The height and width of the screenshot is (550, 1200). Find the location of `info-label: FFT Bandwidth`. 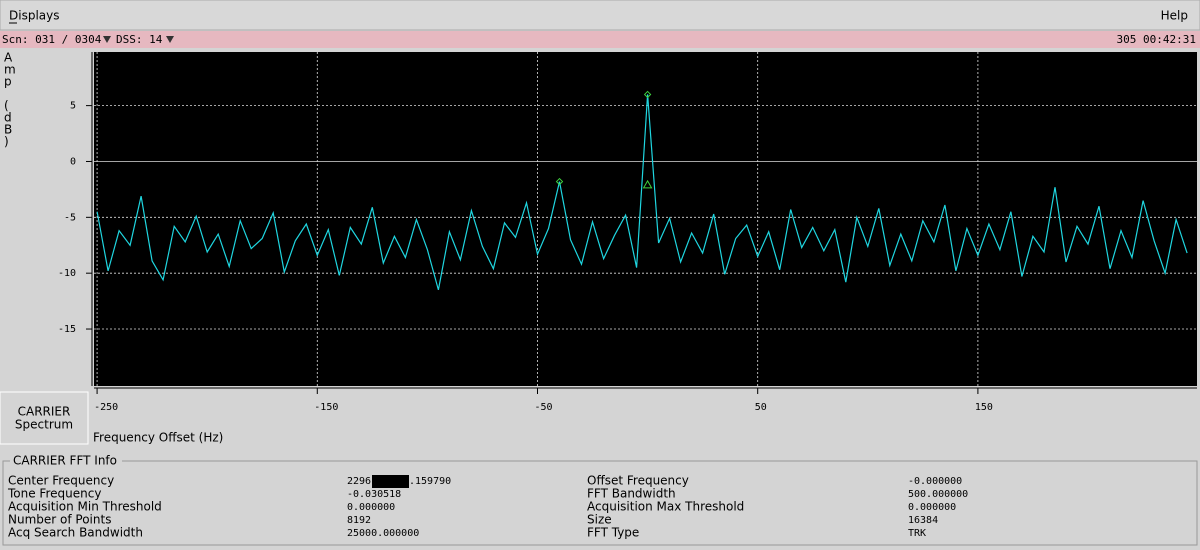

info-label: FFT Bandwidth is located at coordinates (631, 494).